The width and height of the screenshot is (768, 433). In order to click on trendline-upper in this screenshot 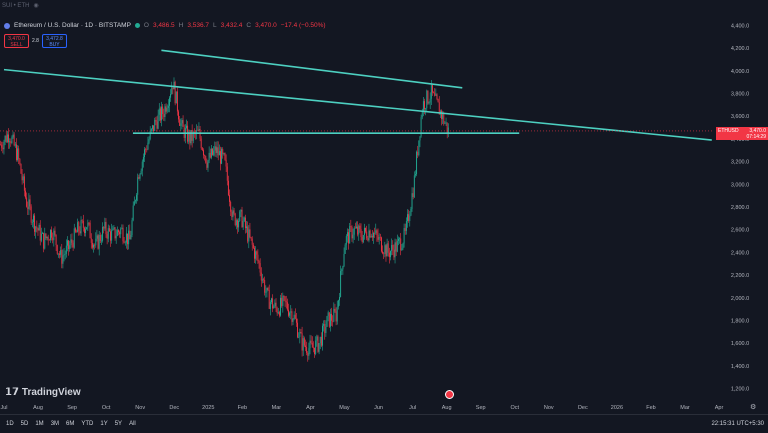, I will do `click(312, 69)`.